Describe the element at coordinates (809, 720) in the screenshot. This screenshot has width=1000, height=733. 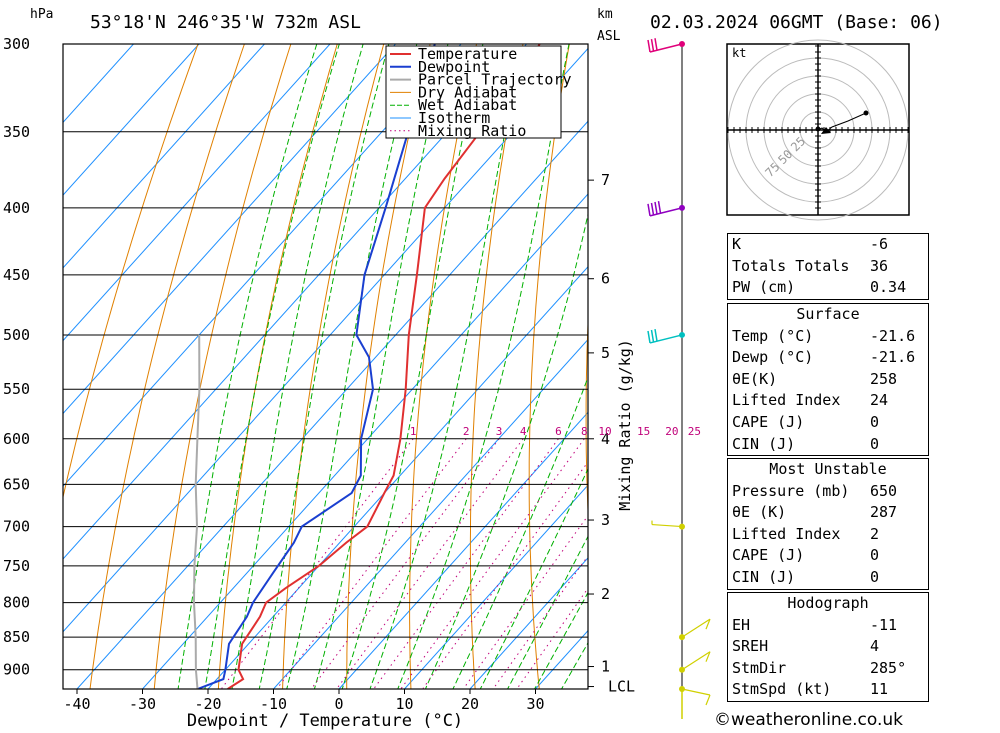
I see `credit-footer: ©weatheronline.co.uk` at that location.